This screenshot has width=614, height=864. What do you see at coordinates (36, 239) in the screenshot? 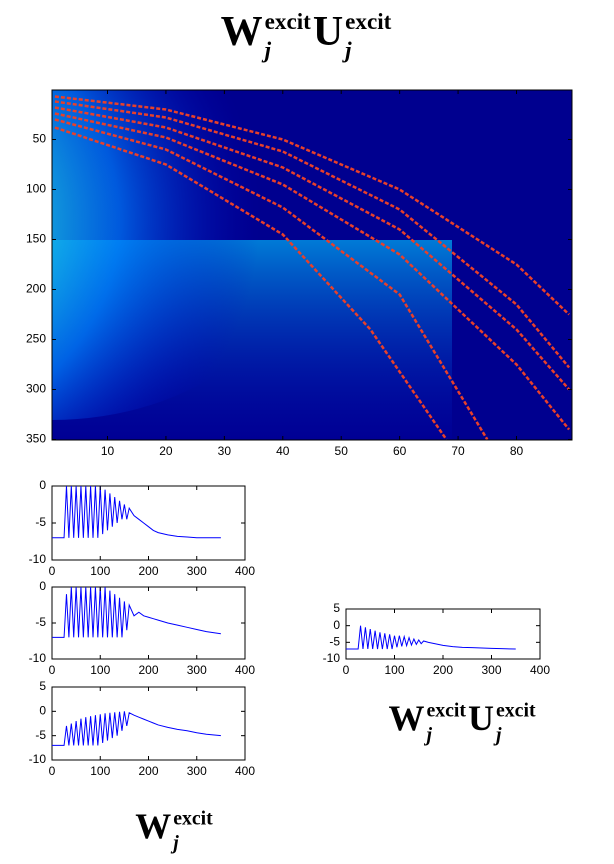
I see `y-tick-label: 150` at bounding box center [36, 239].